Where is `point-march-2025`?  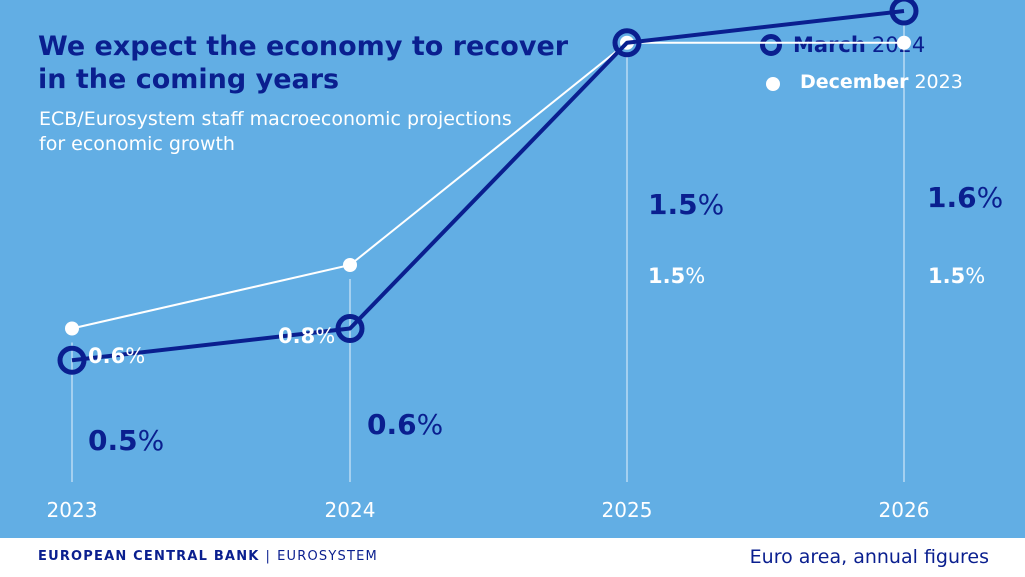
point-march-2025 is located at coordinates (627, 43).